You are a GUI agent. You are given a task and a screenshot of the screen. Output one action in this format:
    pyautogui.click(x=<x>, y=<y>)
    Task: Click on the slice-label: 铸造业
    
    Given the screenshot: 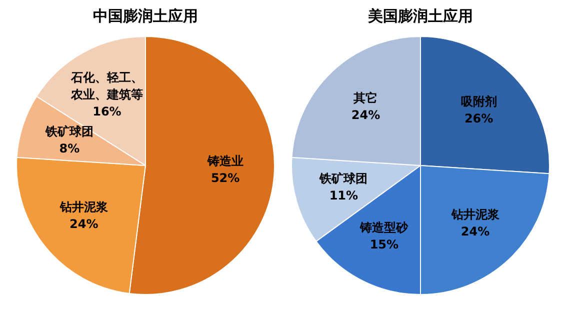 What is the action you would take?
    pyautogui.click(x=225, y=161)
    